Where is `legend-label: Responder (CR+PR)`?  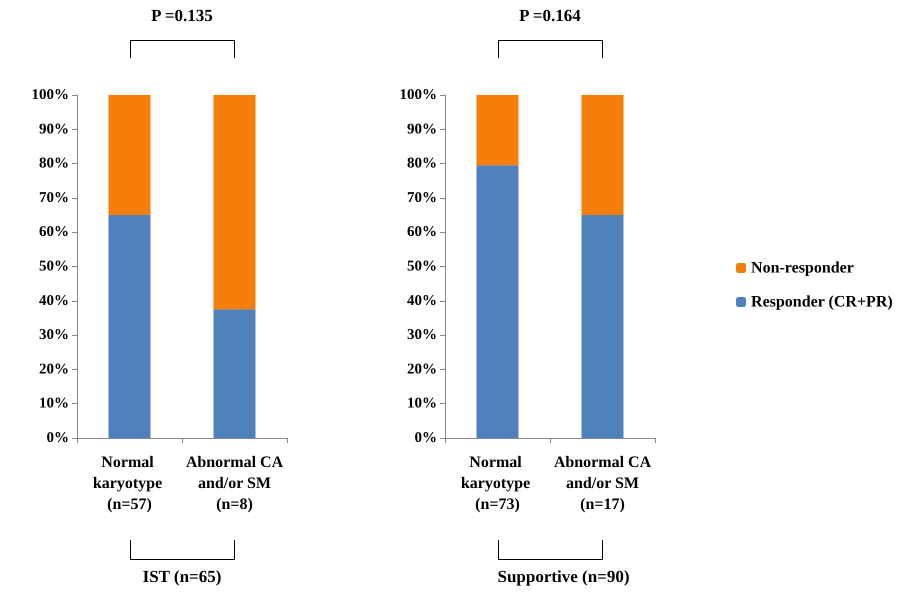 legend-label: Responder (CR+PR) is located at coordinates (822, 302).